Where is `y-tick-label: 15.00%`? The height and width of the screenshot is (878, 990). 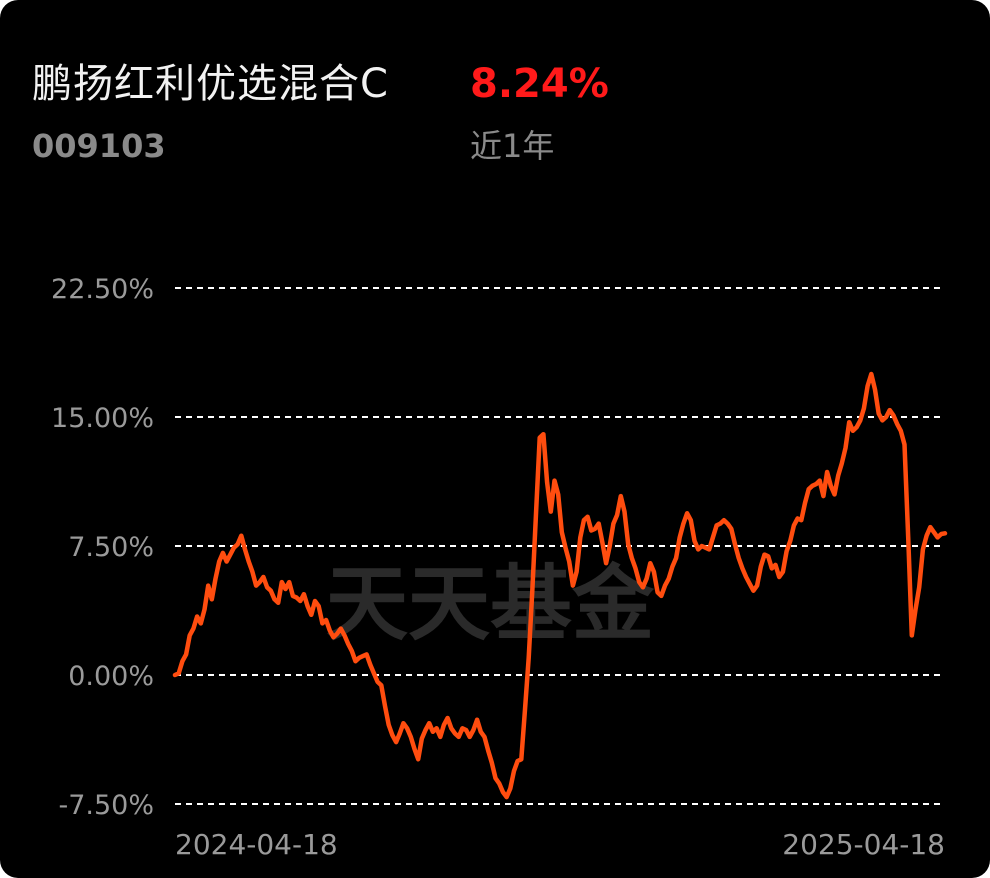
y-tick-label: 15.00% is located at coordinates (102, 418).